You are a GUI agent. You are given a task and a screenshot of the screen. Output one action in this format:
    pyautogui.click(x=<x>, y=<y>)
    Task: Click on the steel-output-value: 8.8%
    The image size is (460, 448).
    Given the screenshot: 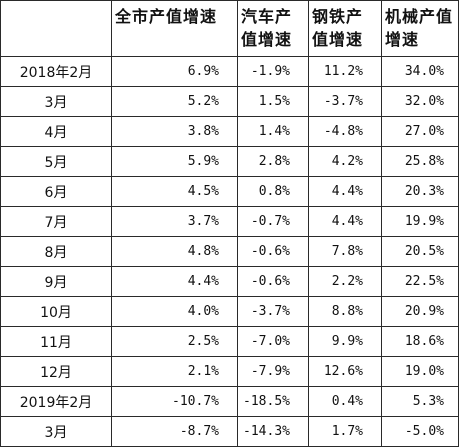 What is the action you would take?
    pyautogui.click(x=345, y=311)
    